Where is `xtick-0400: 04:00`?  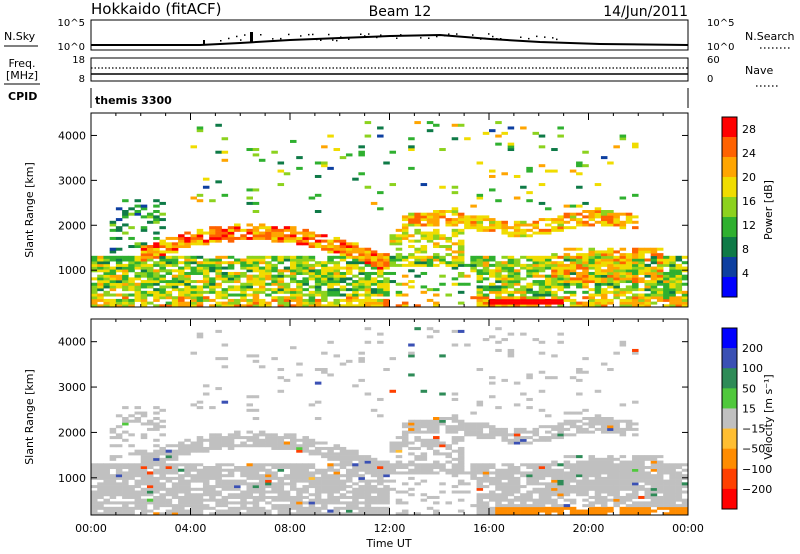 xtick-0400: 04:00 is located at coordinates (191, 528).